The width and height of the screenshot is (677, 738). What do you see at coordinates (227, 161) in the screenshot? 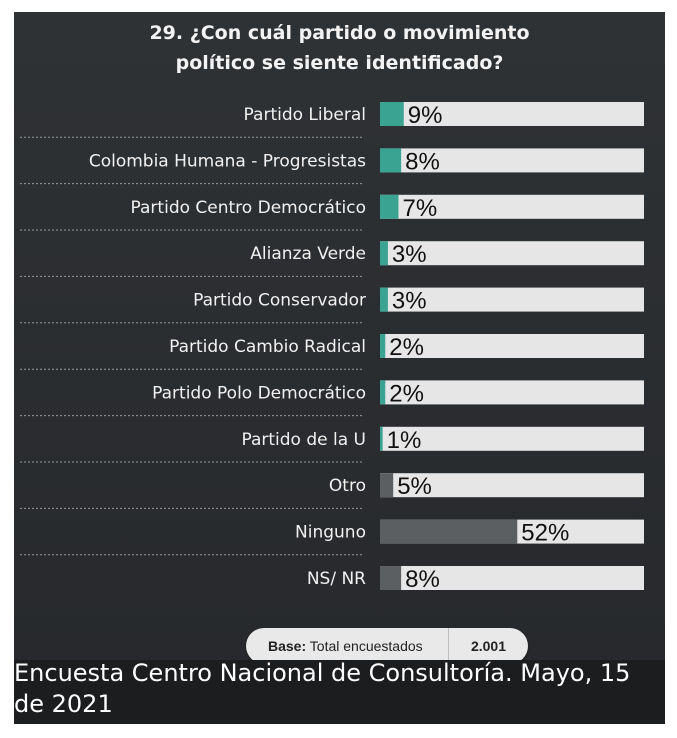
I see `category-label: Colombia Humana - Progresistas` at bounding box center [227, 161].